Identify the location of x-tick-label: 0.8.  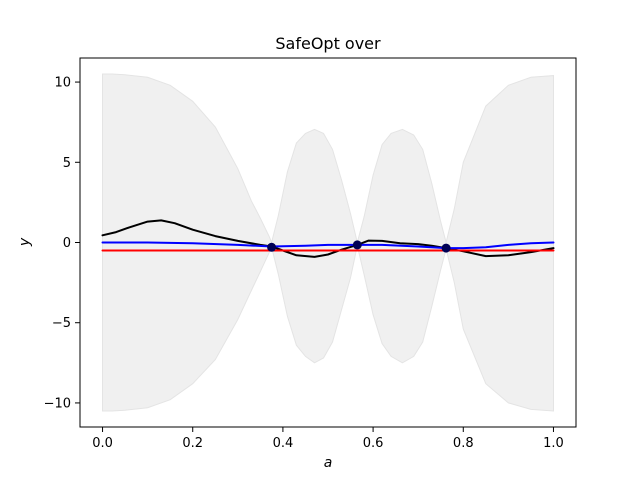
(463, 443).